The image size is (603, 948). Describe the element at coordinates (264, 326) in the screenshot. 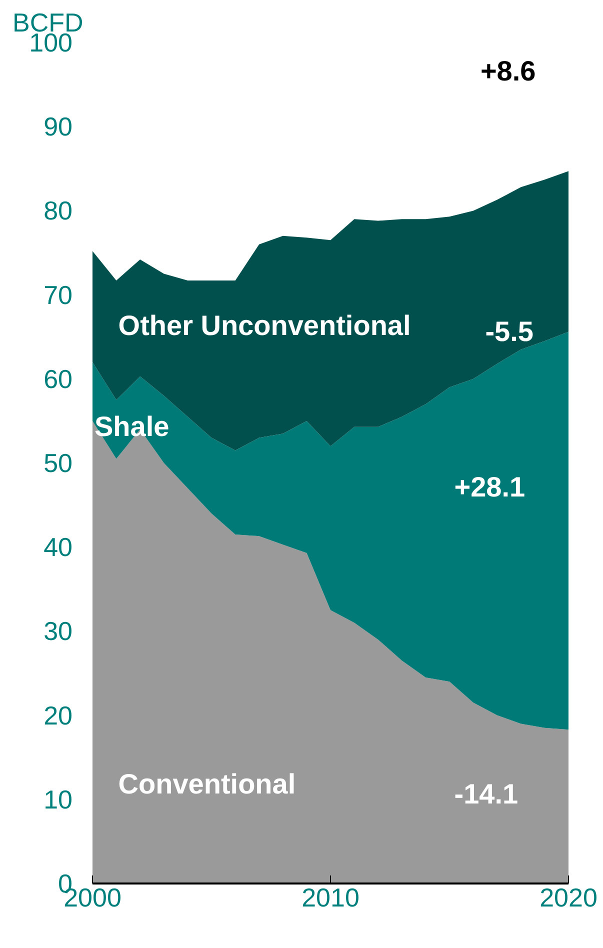

I see `series-label: Other Unconventional` at that location.